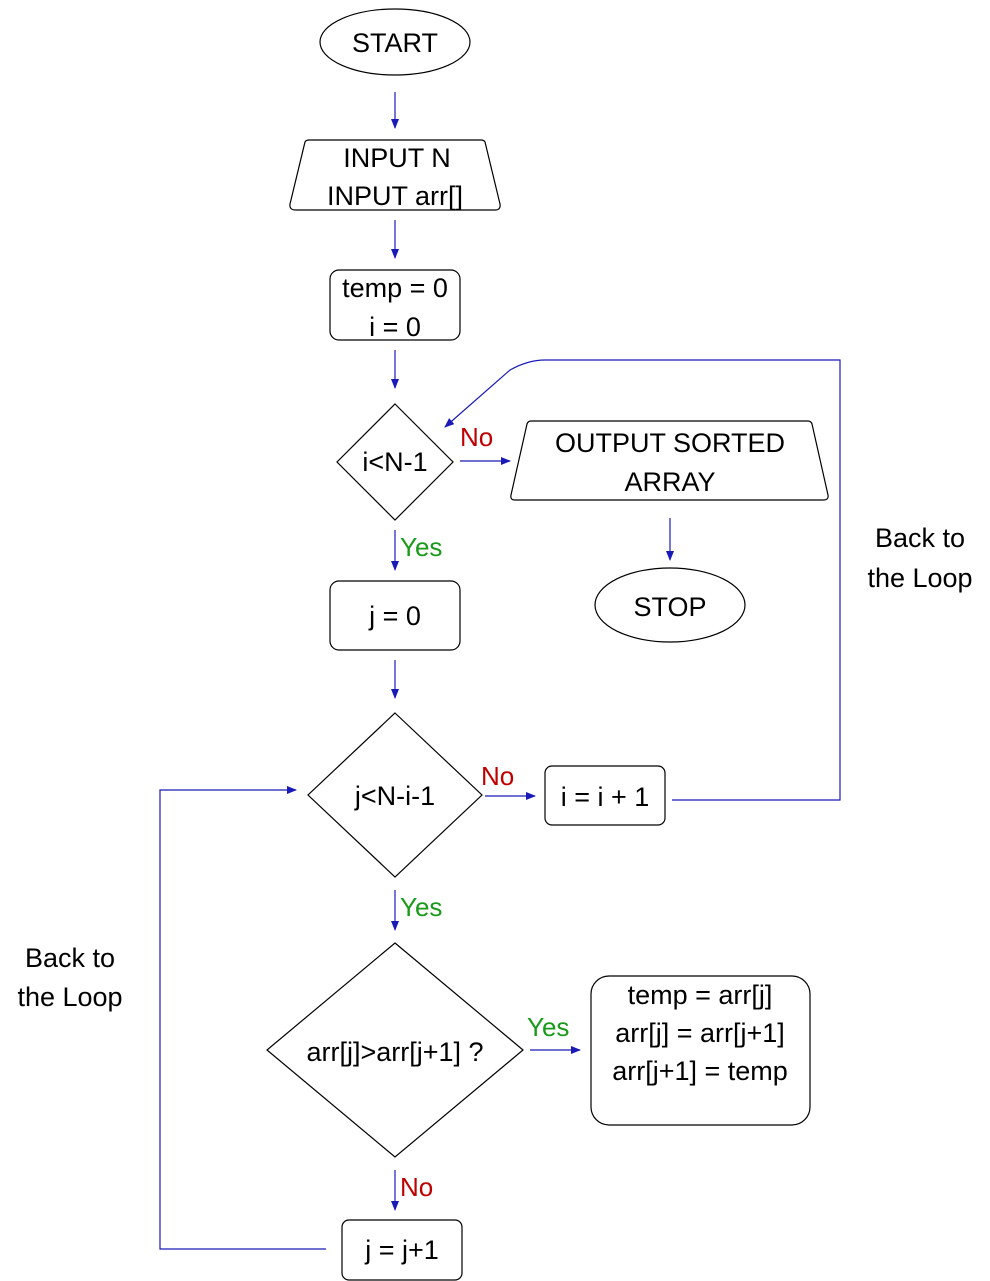 The width and height of the screenshot is (990, 1281). Describe the element at coordinates (669, 460) in the screenshot. I see `output-node: OUTPUT SORTED ARRAY` at that location.